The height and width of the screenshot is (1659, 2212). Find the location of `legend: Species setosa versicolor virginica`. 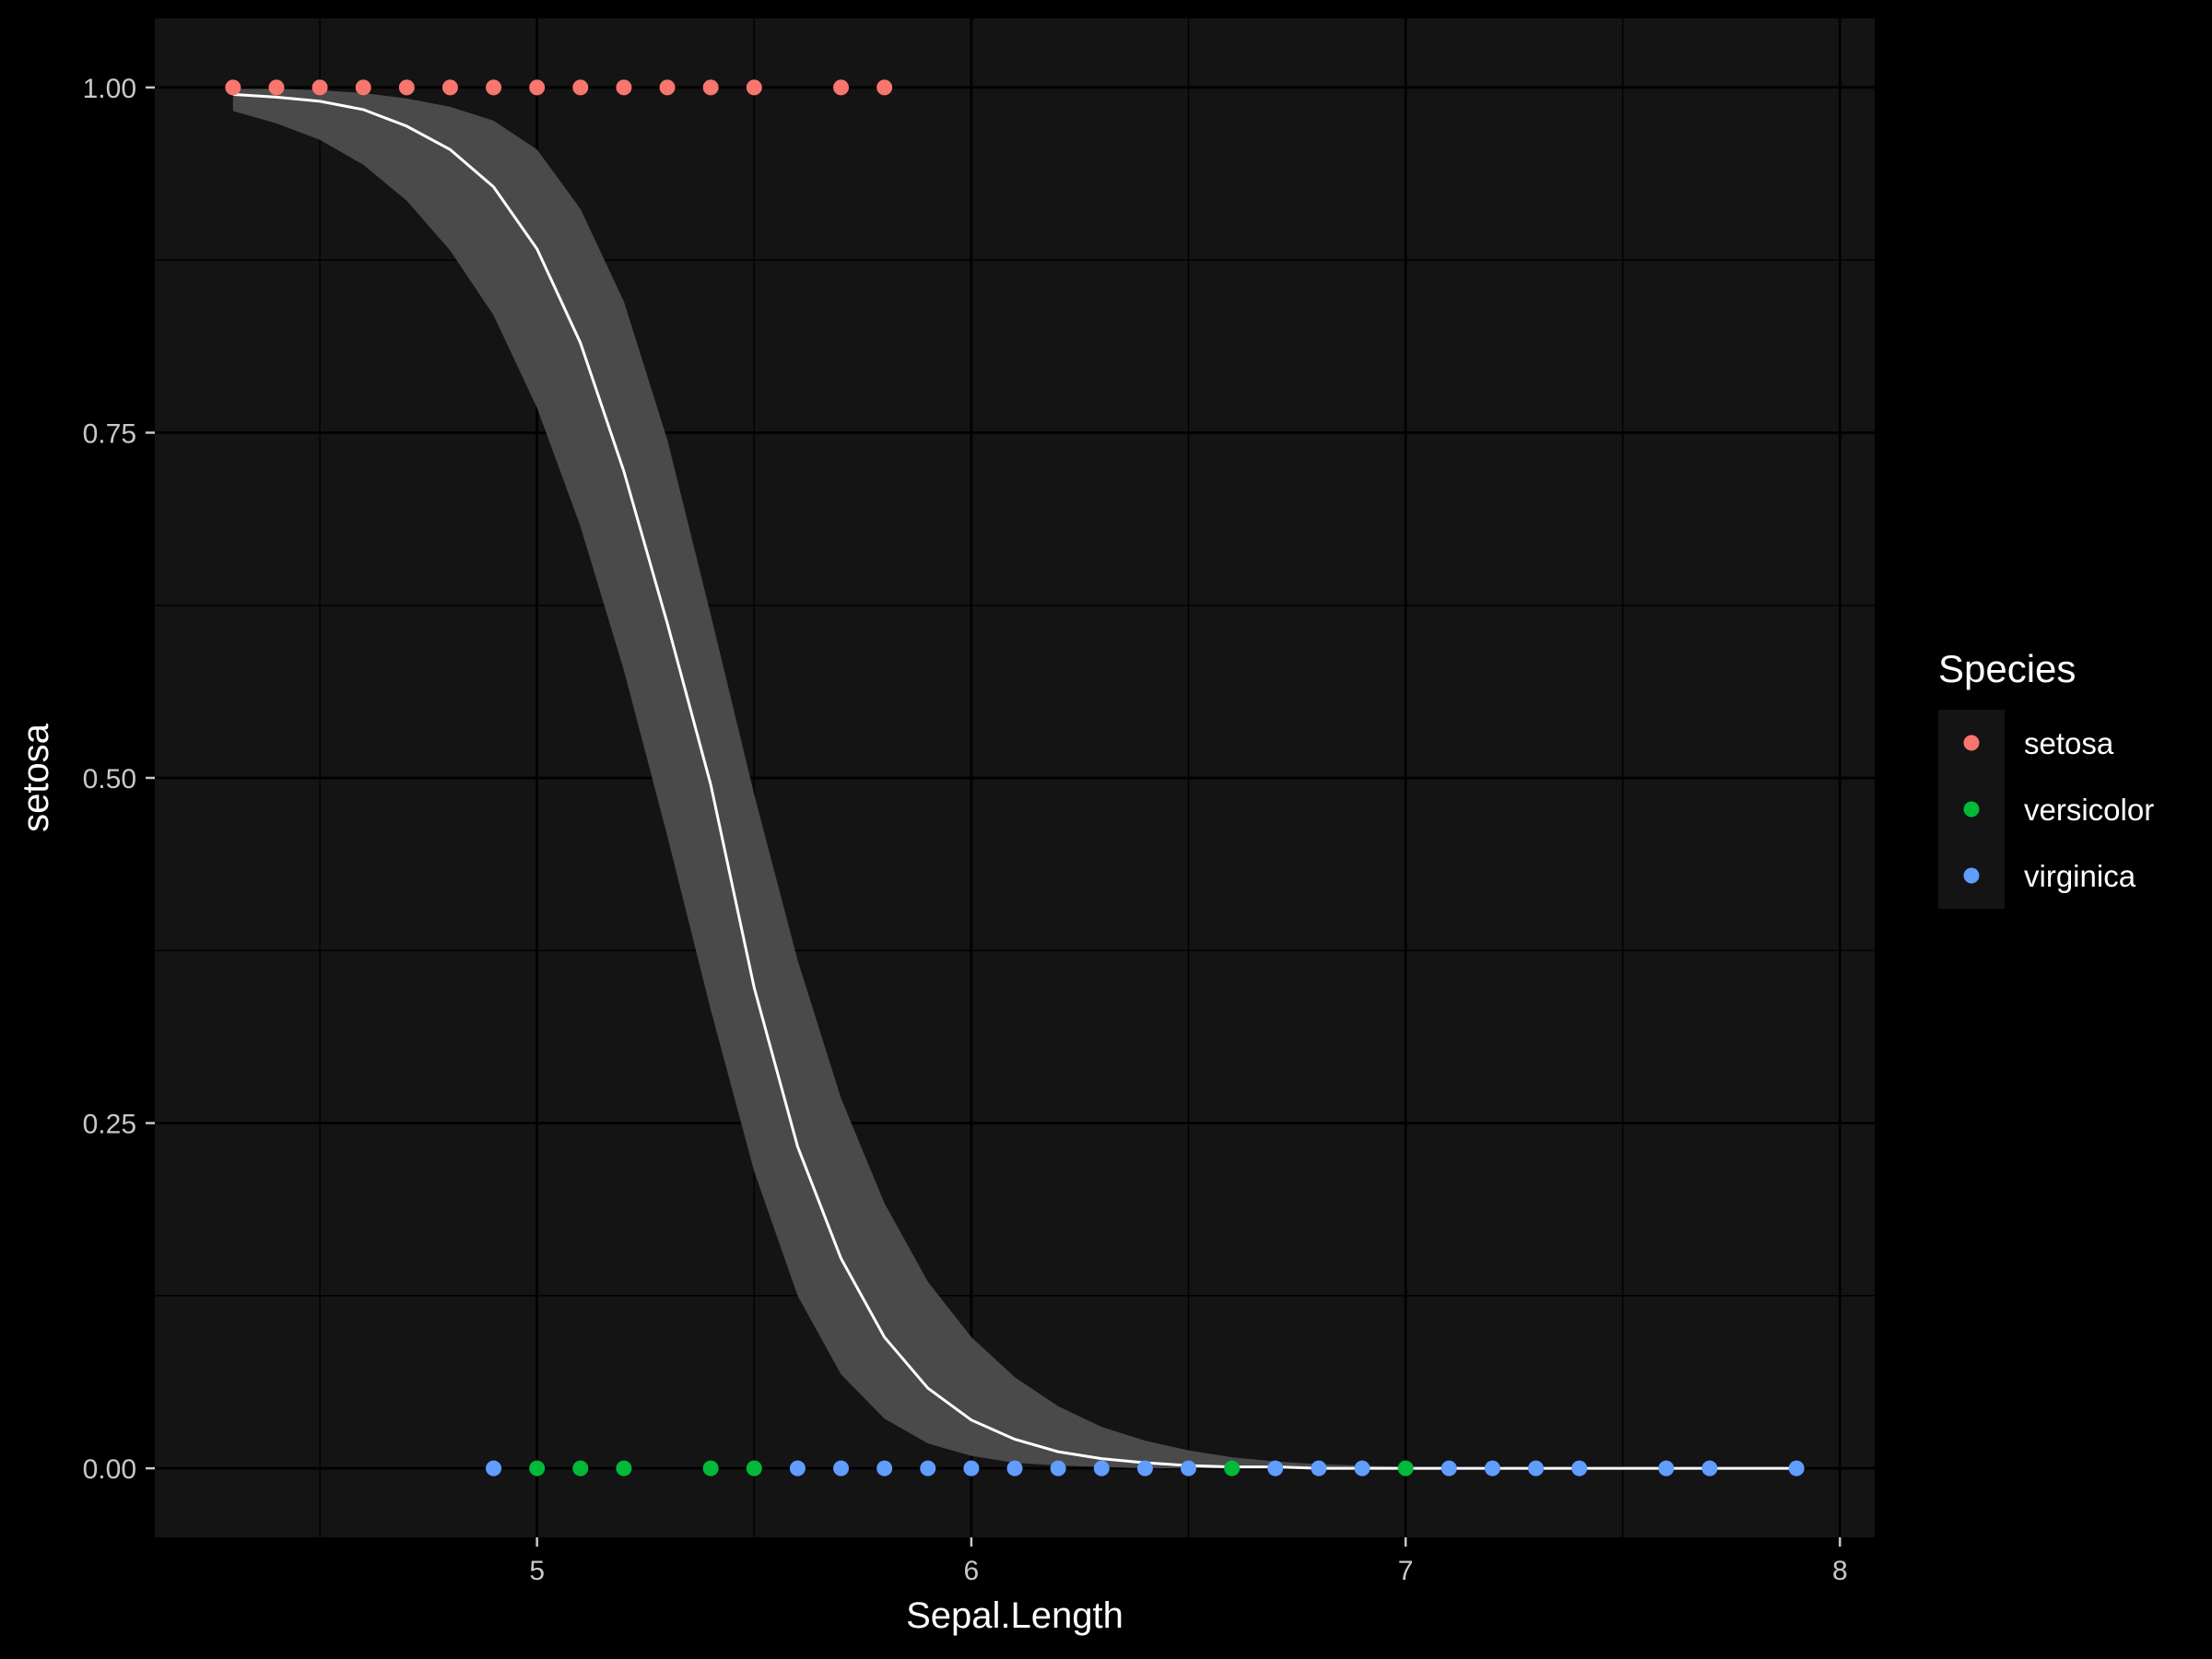

legend: Species setosa versicolor virginica is located at coordinates (2046, 778).